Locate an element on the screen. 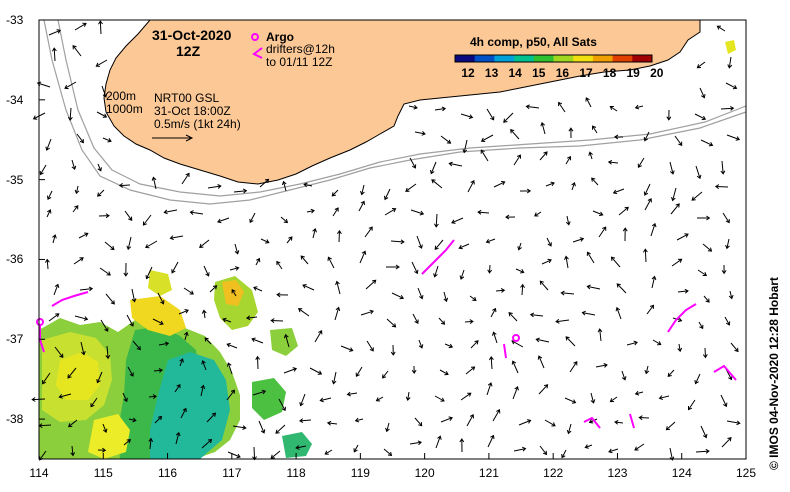 The height and width of the screenshot is (492, 790). colorbar-tick-label: 16 is located at coordinates (562, 73).